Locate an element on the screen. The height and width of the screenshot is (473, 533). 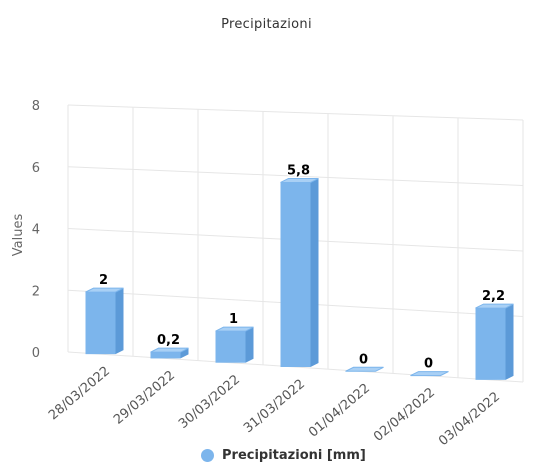
data-label: 0,2 is located at coordinates (168, 340).